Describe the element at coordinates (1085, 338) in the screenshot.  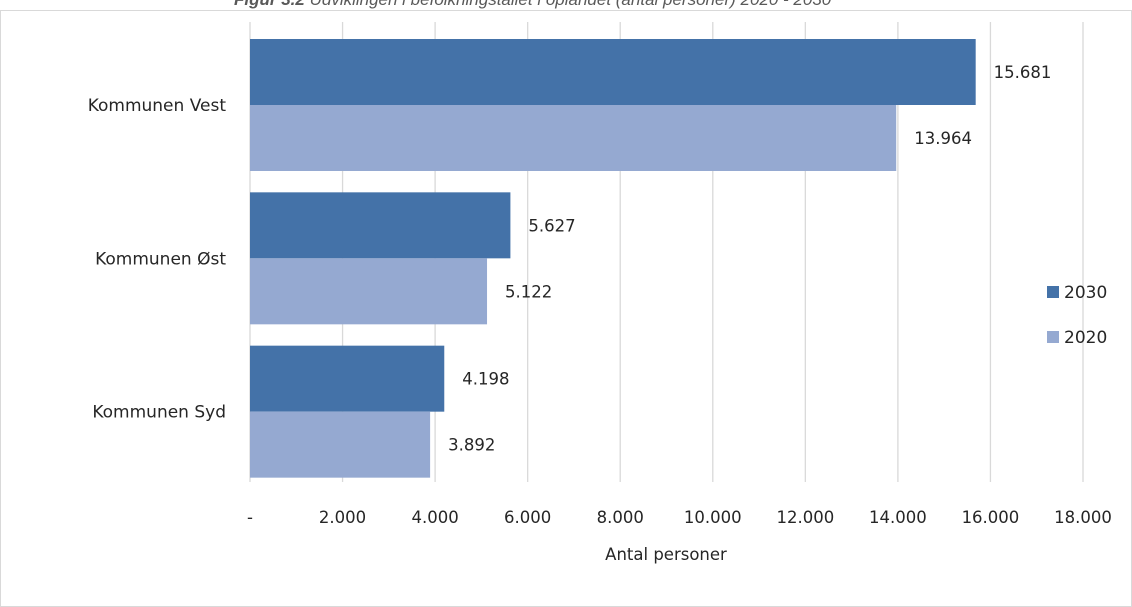
I see `legend-label: 2020` at that location.